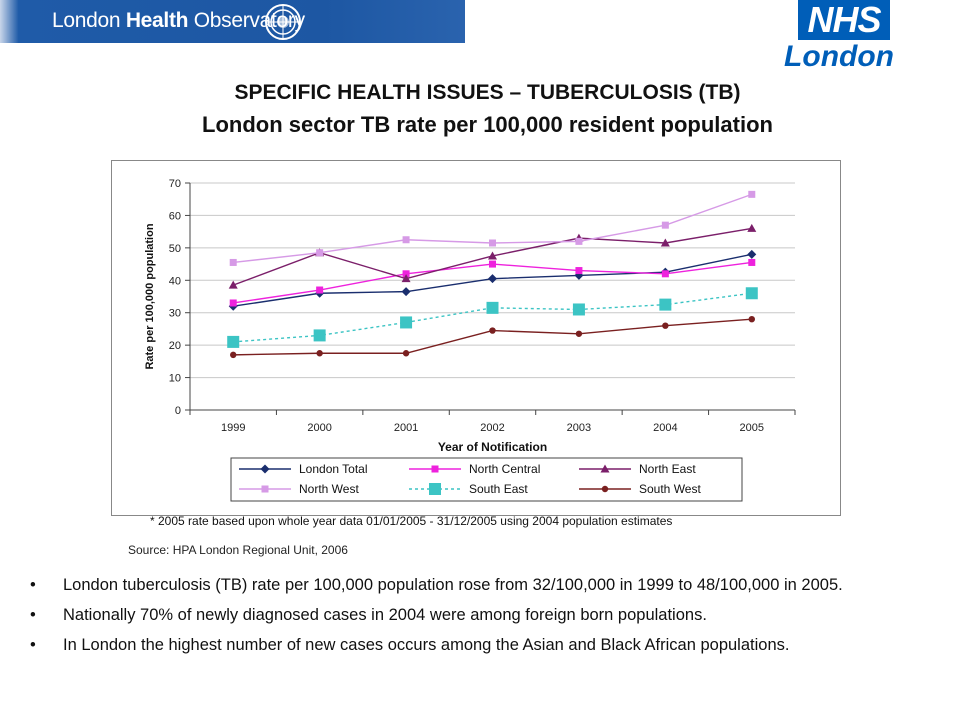 This screenshot has width=960, height=720. I want to click on nhs-london-logo: NHS London, so click(838, 37).